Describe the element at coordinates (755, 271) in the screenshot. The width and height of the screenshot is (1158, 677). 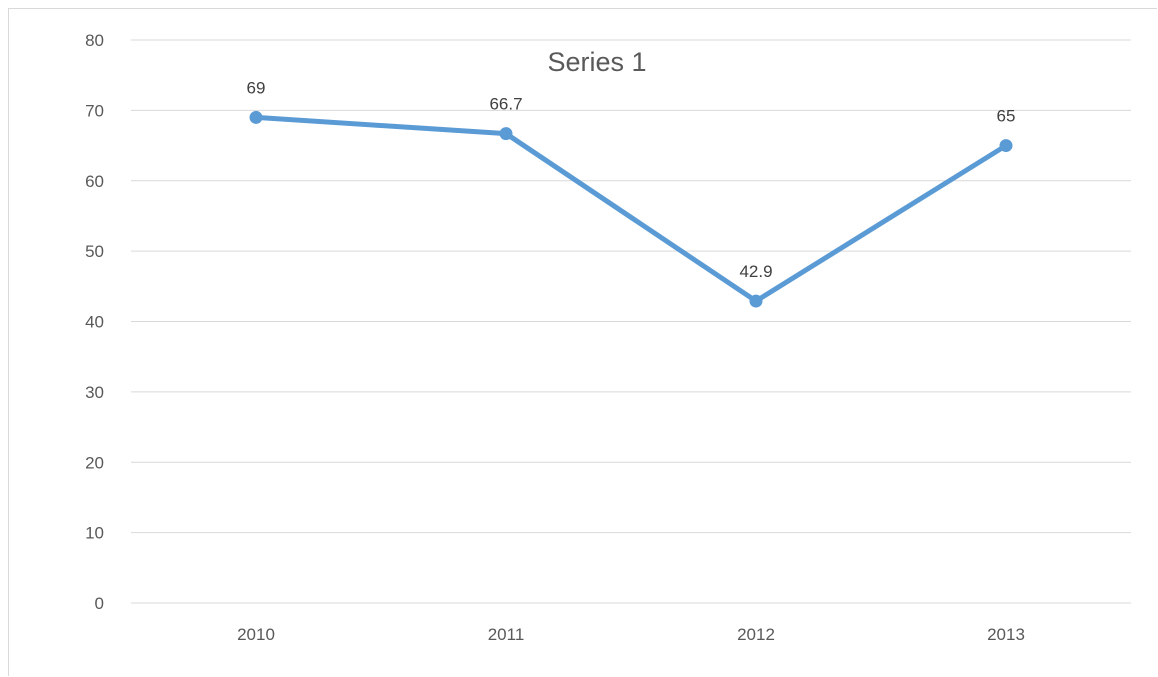
I see `data-label-2012: 42.9` at that location.